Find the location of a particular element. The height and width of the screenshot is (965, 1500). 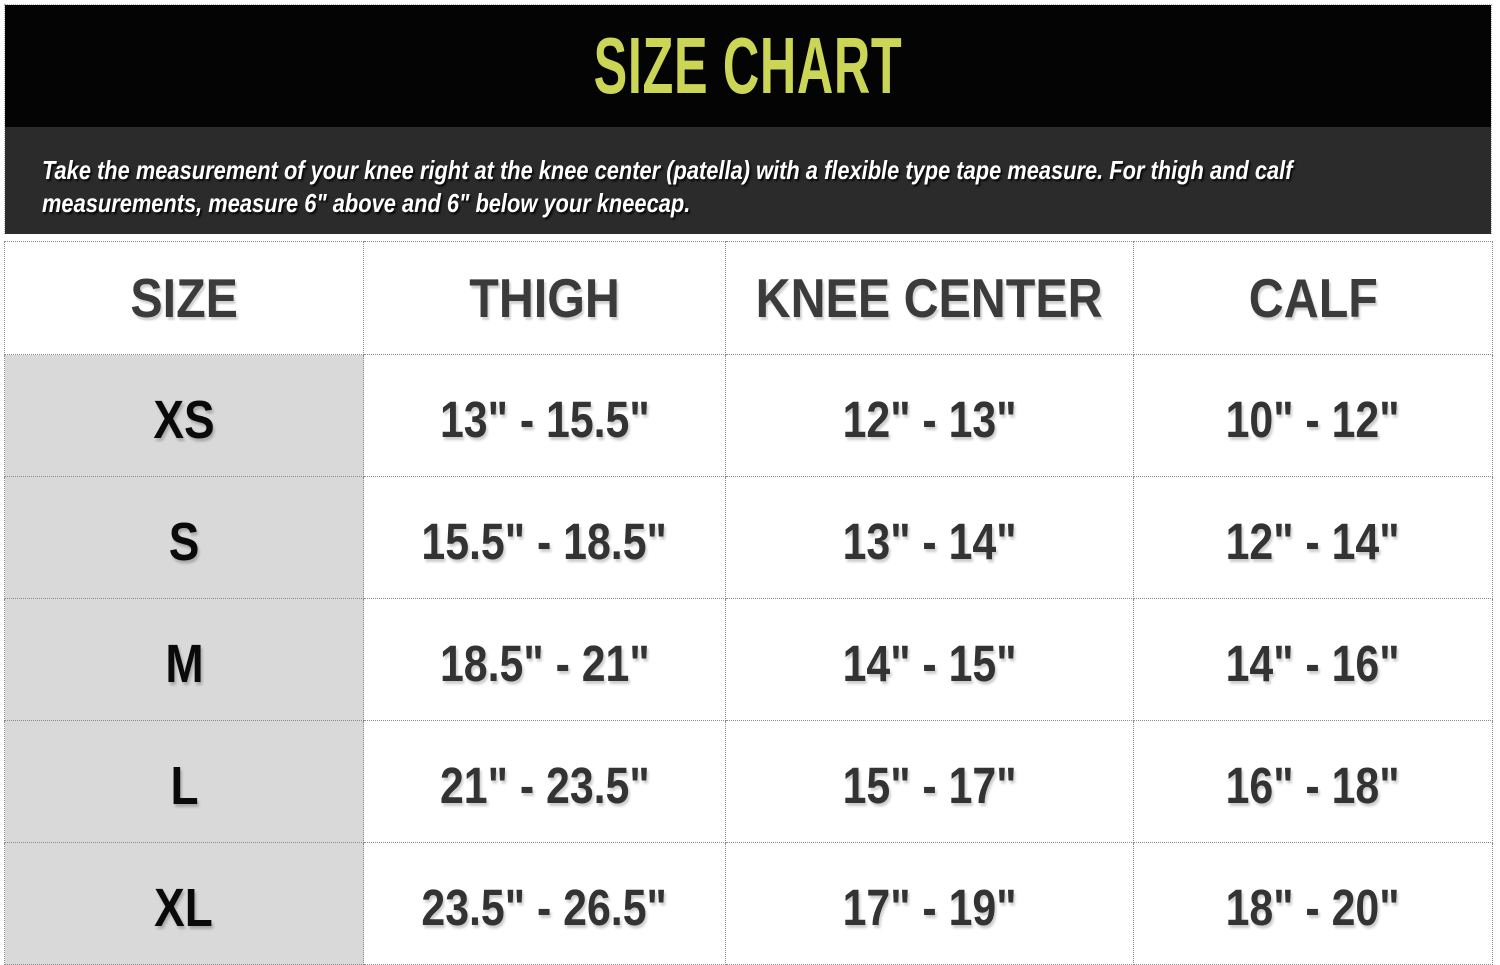

s-calf-value: 12" - 14" is located at coordinates (1312, 541).